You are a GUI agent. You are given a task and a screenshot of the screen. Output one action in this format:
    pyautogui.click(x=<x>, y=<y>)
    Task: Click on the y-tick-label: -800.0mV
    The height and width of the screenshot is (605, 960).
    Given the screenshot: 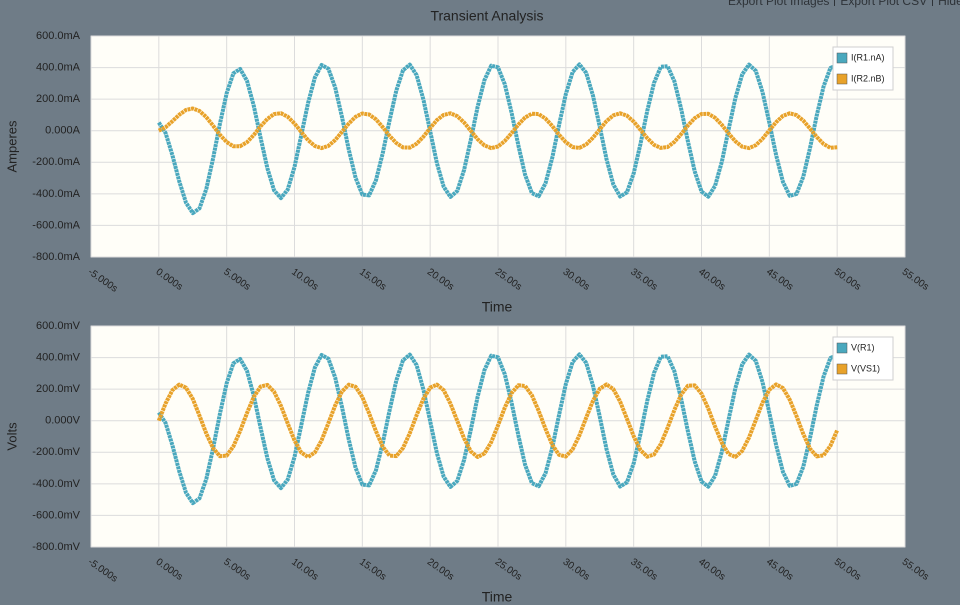 What is the action you would take?
    pyautogui.click(x=56, y=547)
    